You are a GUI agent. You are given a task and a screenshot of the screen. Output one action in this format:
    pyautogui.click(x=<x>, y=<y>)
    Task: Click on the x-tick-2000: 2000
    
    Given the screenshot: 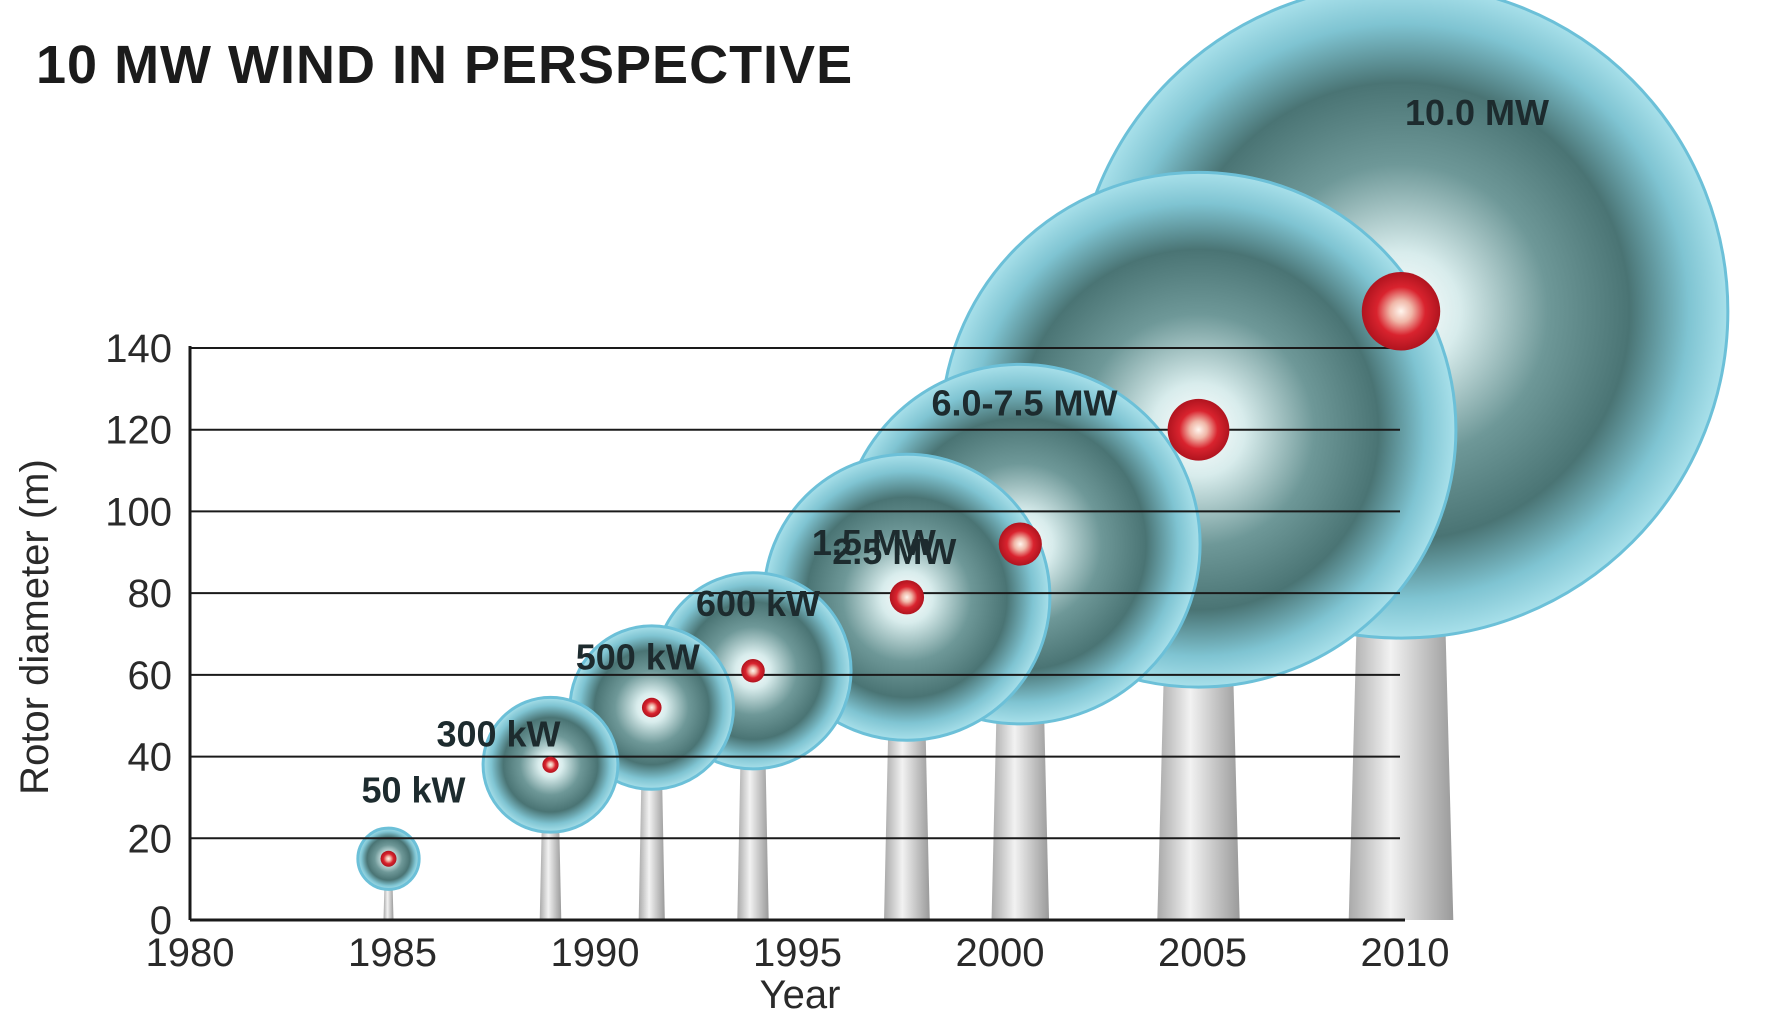 What is the action you would take?
    pyautogui.click(x=1000, y=953)
    